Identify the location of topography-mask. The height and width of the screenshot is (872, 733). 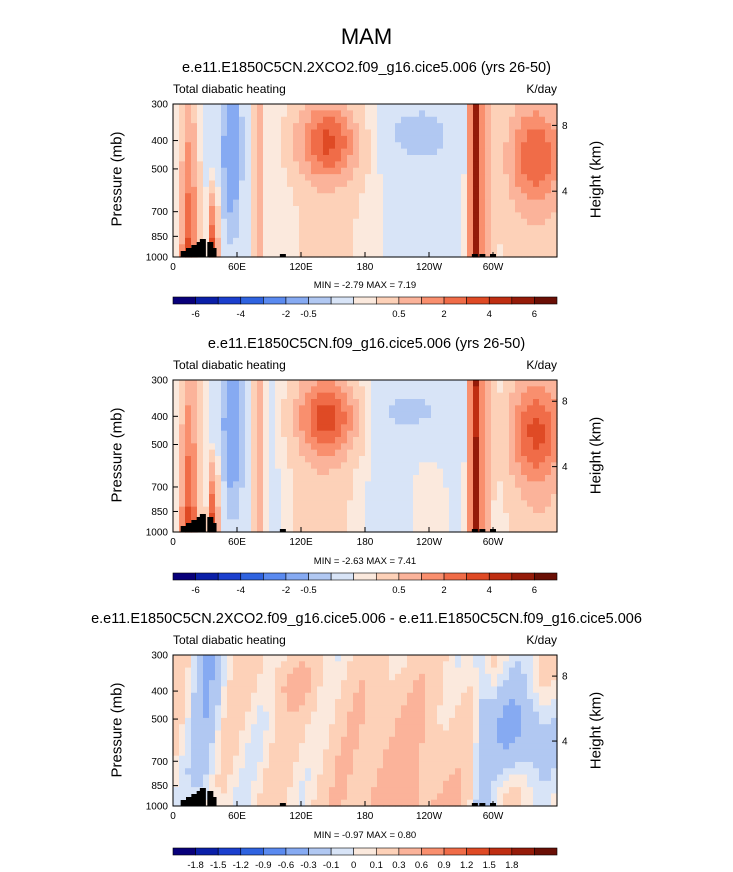
(282, 530).